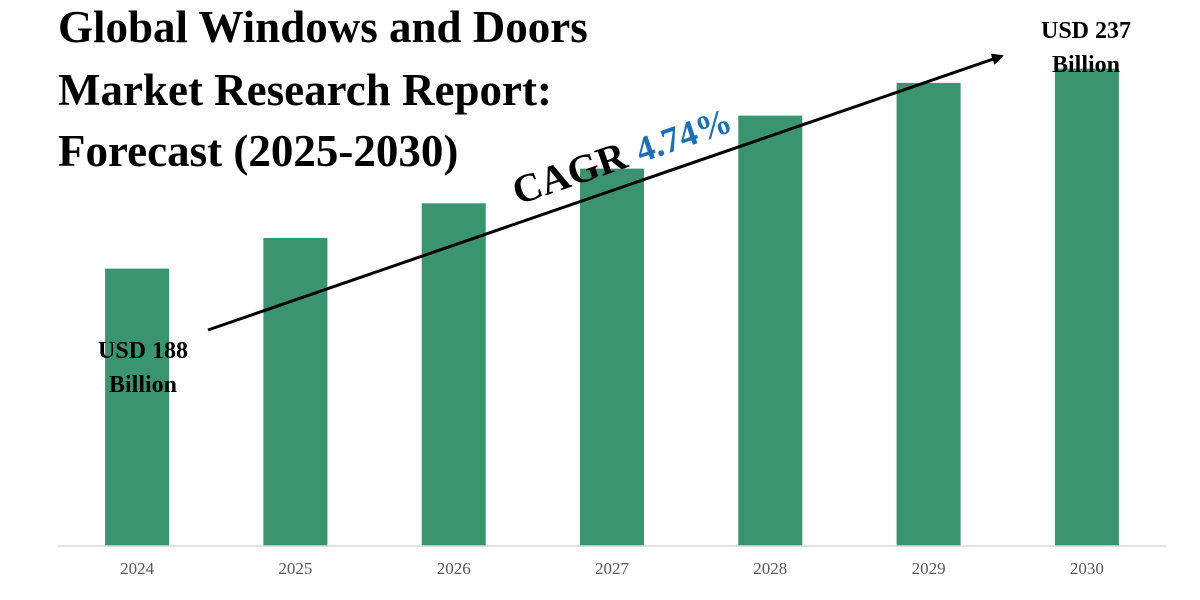  Describe the element at coordinates (770, 330) in the screenshot. I see `bar-2028` at that location.